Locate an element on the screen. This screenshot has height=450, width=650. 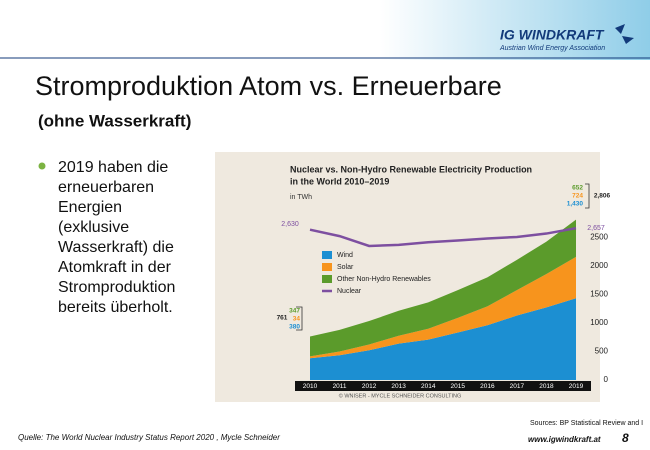
bullet-dot is located at coordinates (42, 166).